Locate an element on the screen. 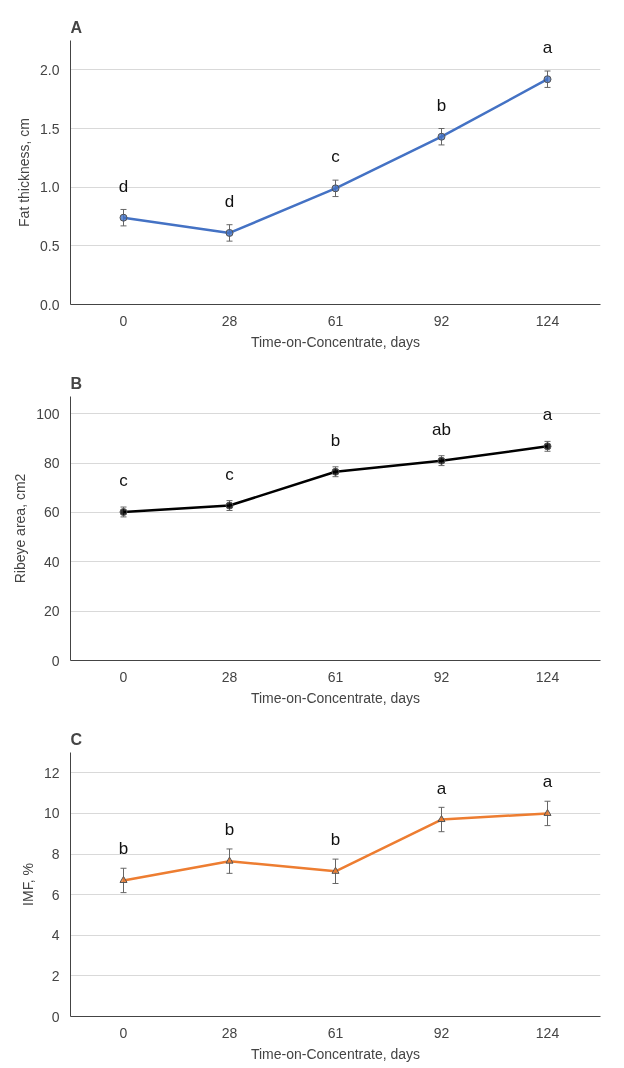 Image resolution: width=624 pixels, height=1068 pixels. y-tick-label: 80 is located at coordinates (51, 463).